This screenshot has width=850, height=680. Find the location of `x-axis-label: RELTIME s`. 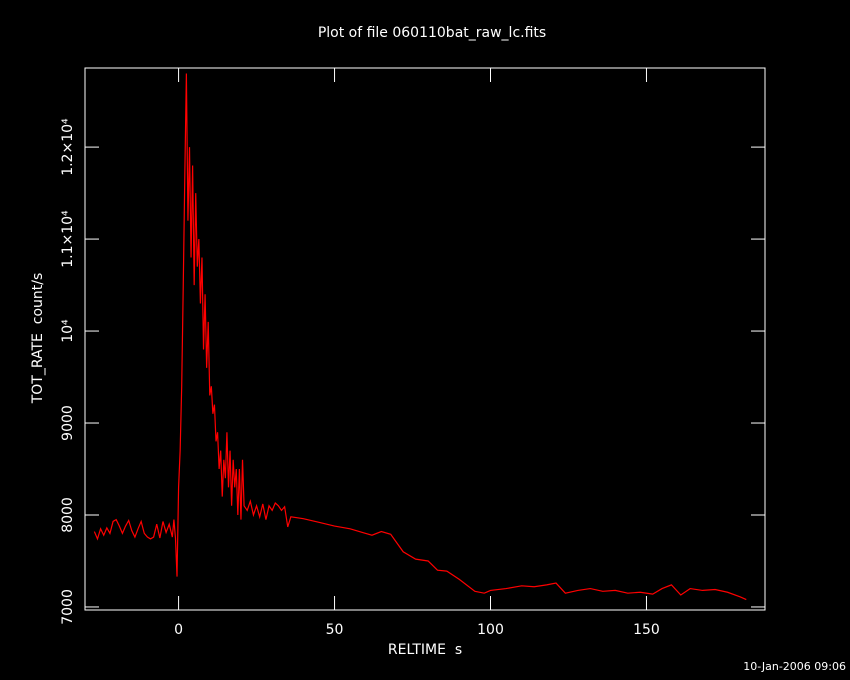

x-axis-label: RELTIME s is located at coordinates (425, 650).